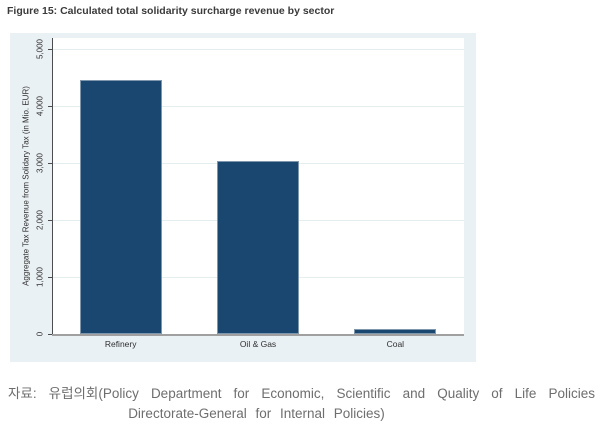  Describe the element at coordinates (40, 162) in the screenshot. I see `y-tick-label-3000: 3,000` at that location.